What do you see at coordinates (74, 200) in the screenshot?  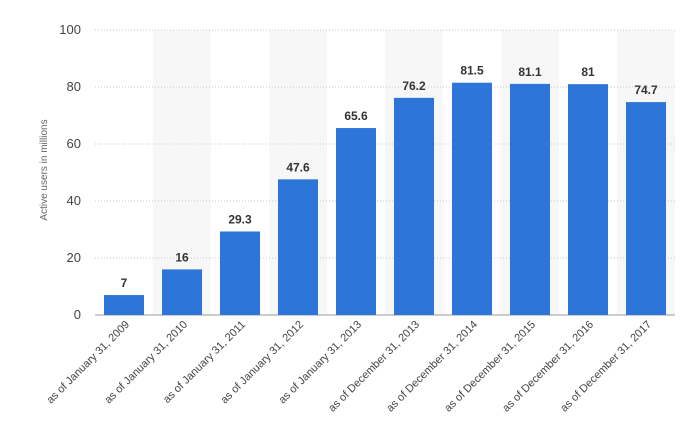 I see `y-tick-label: 40` at bounding box center [74, 200].